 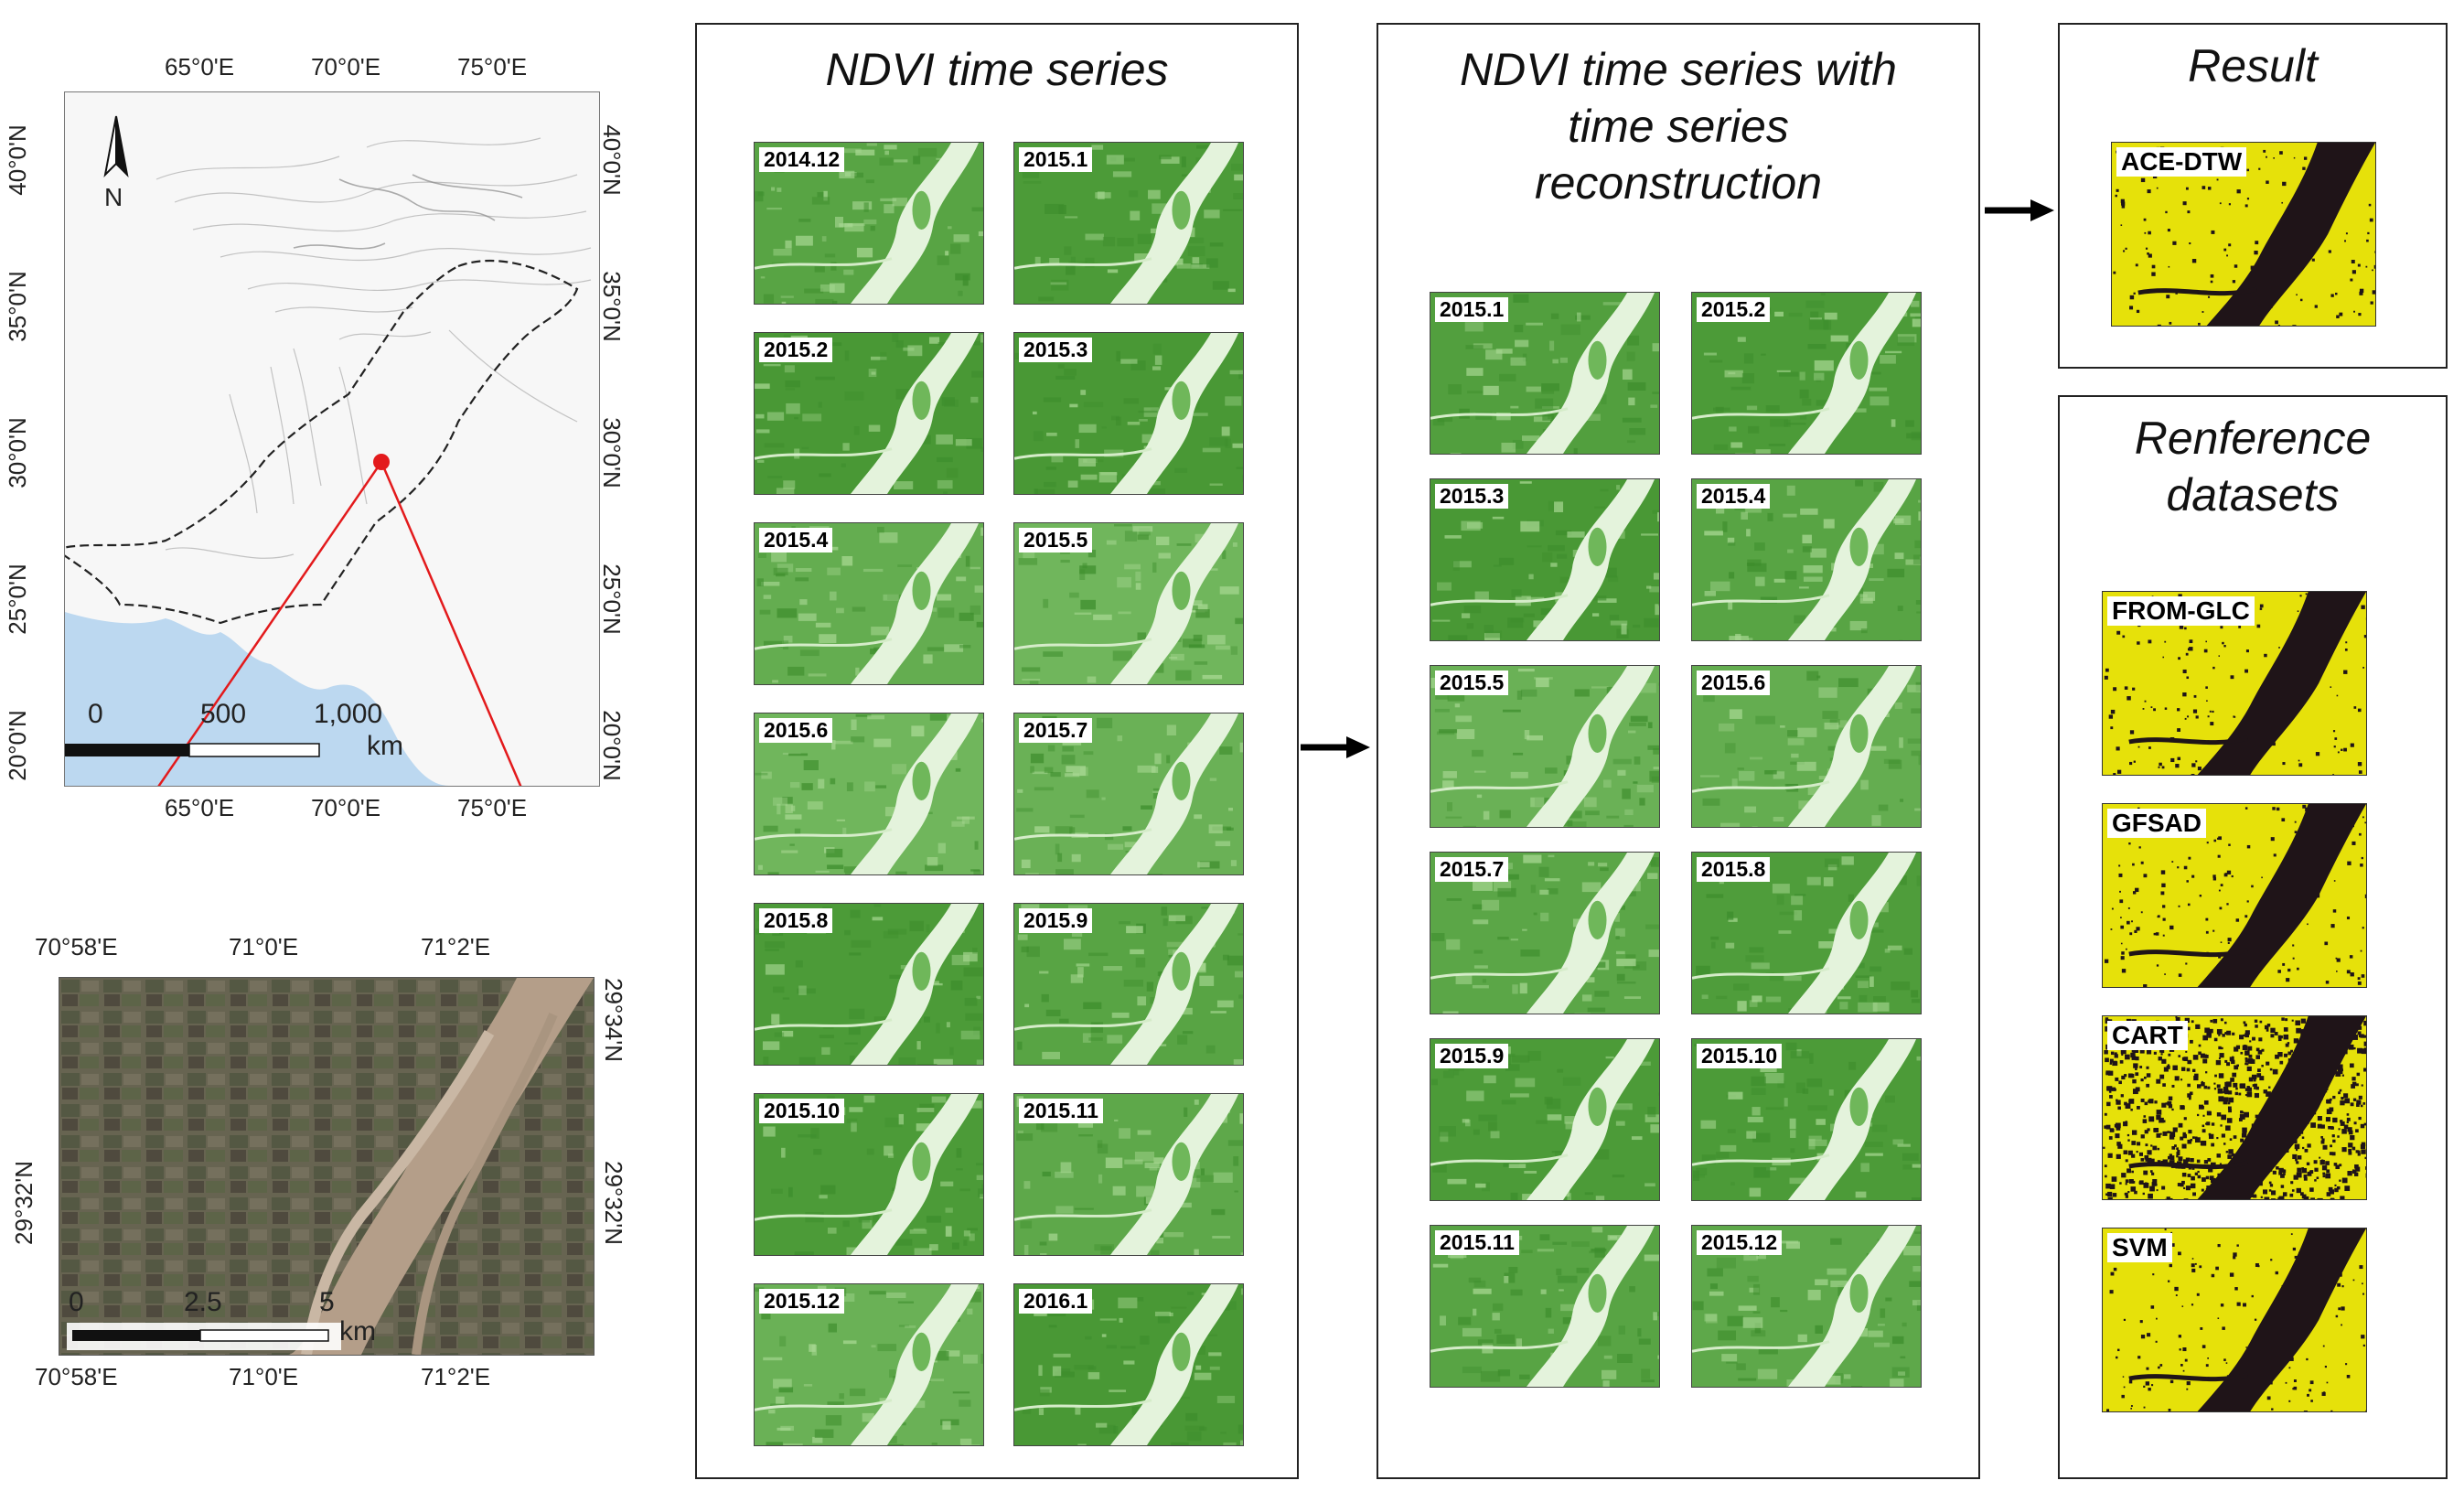 What do you see at coordinates (2253, 495) in the screenshot?
I see `reference-title-line: datasets` at bounding box center [2253, 495].